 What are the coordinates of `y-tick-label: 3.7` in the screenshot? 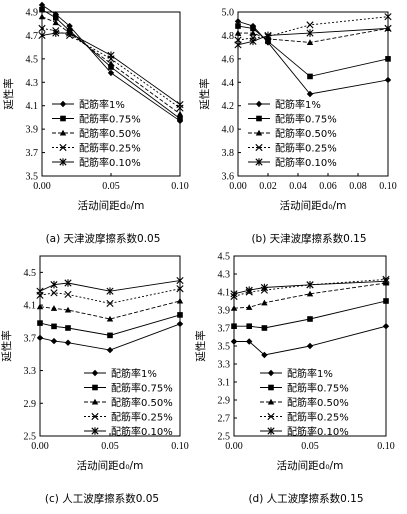 It's located at (32, 153).